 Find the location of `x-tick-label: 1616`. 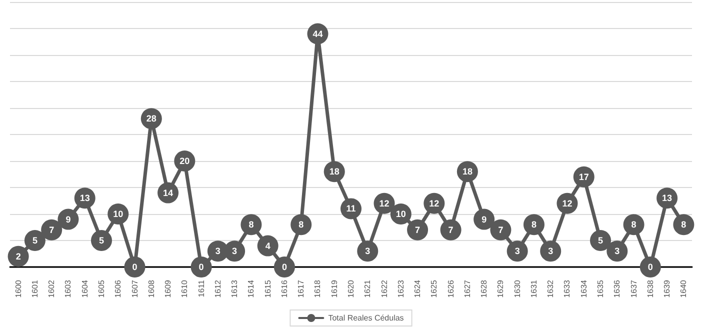

x-tick-label: 1616 is located at coordinates (284, 288).